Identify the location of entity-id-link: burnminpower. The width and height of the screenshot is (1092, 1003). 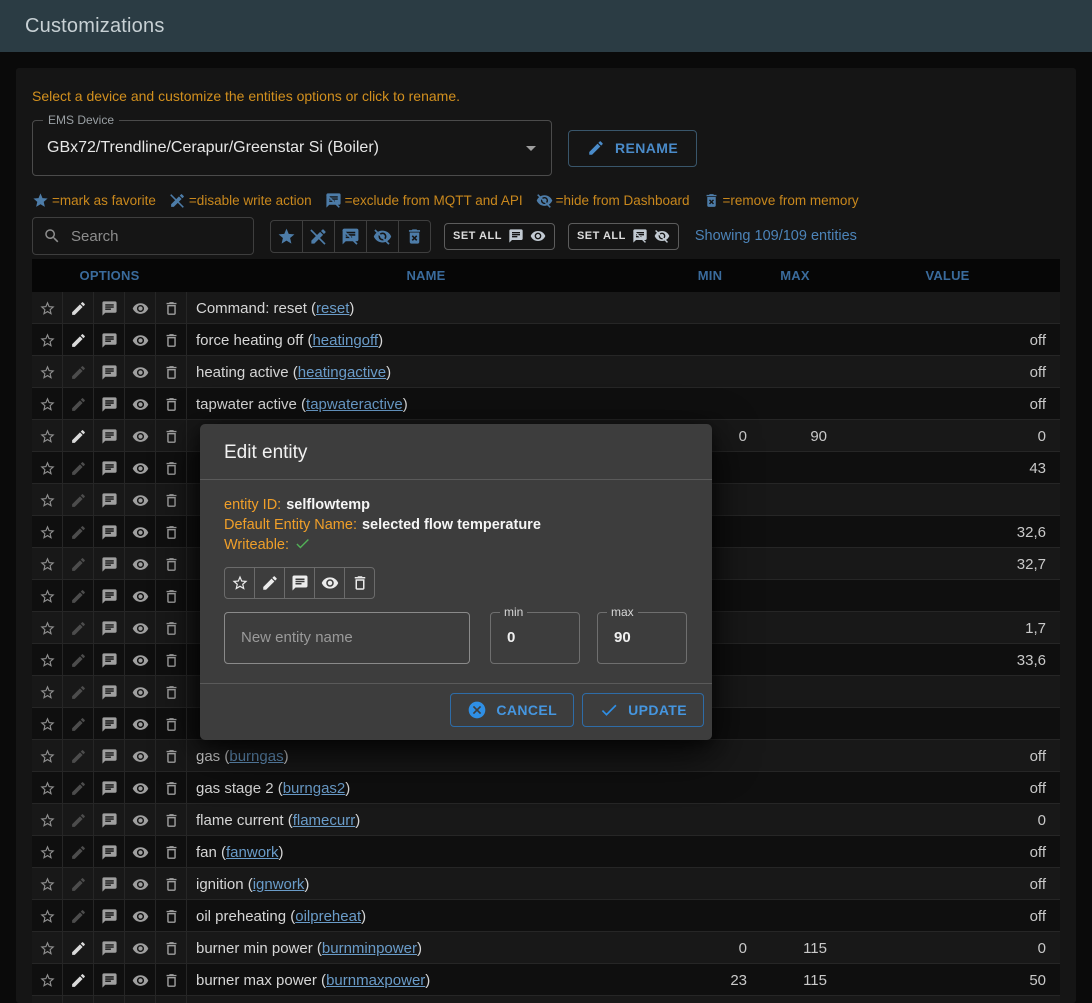
(369, 948).